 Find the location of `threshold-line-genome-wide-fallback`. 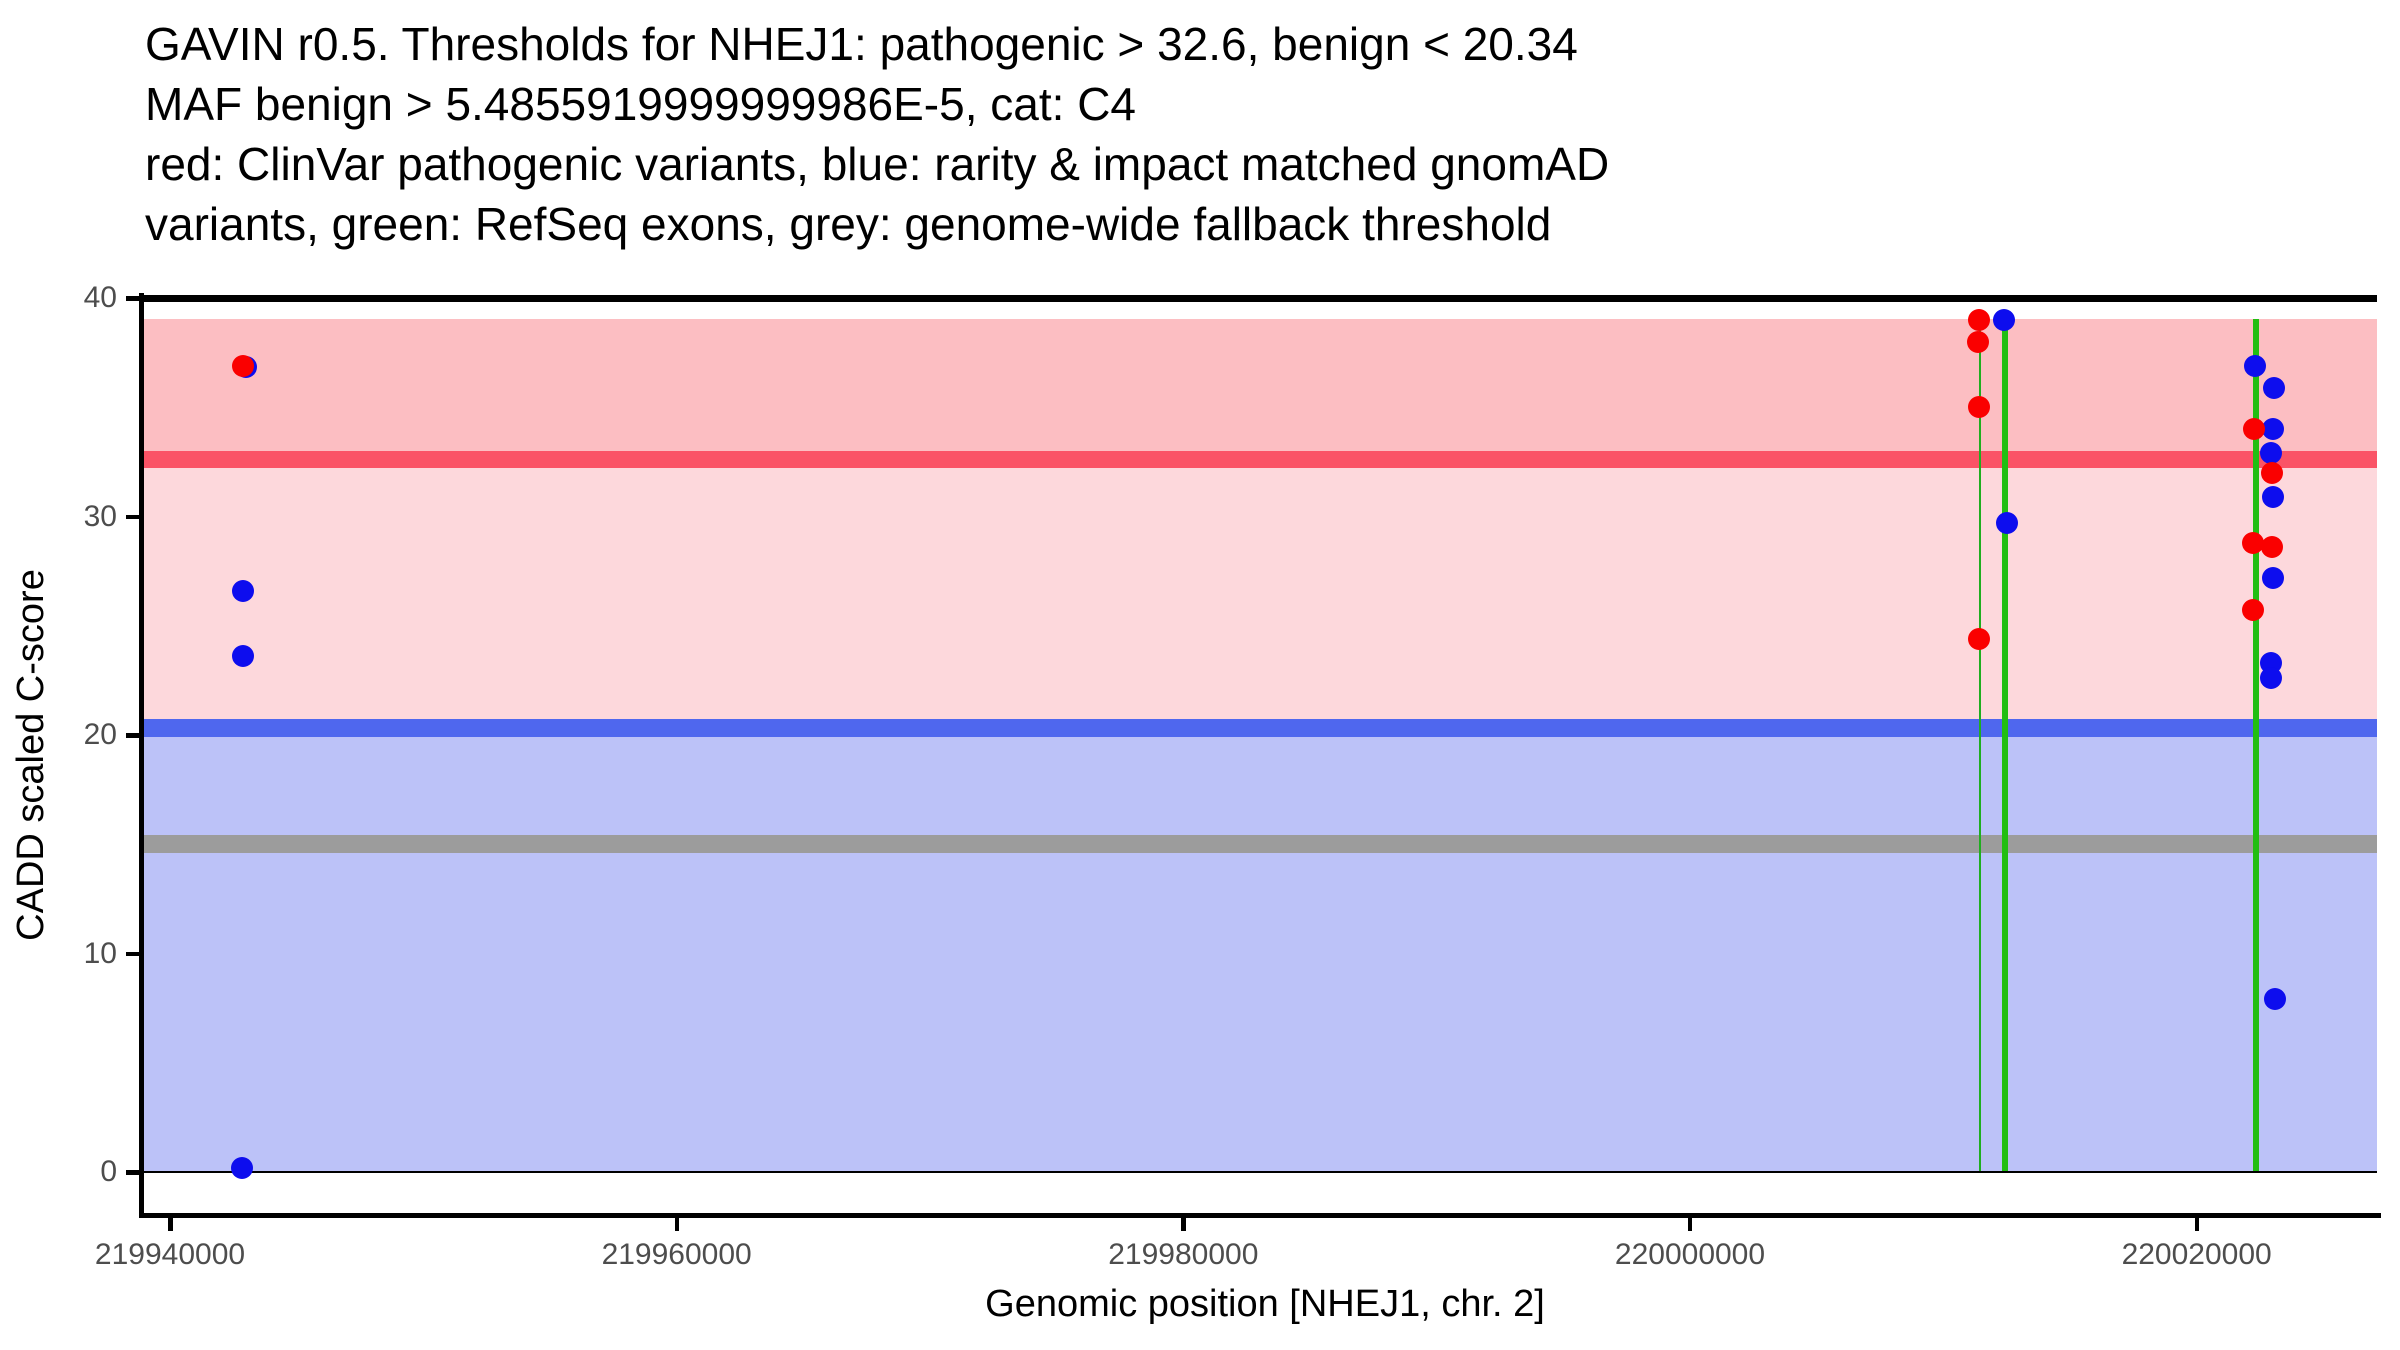

threshold-line-genome-wide-fallback is located at coordinates (1260, 844).